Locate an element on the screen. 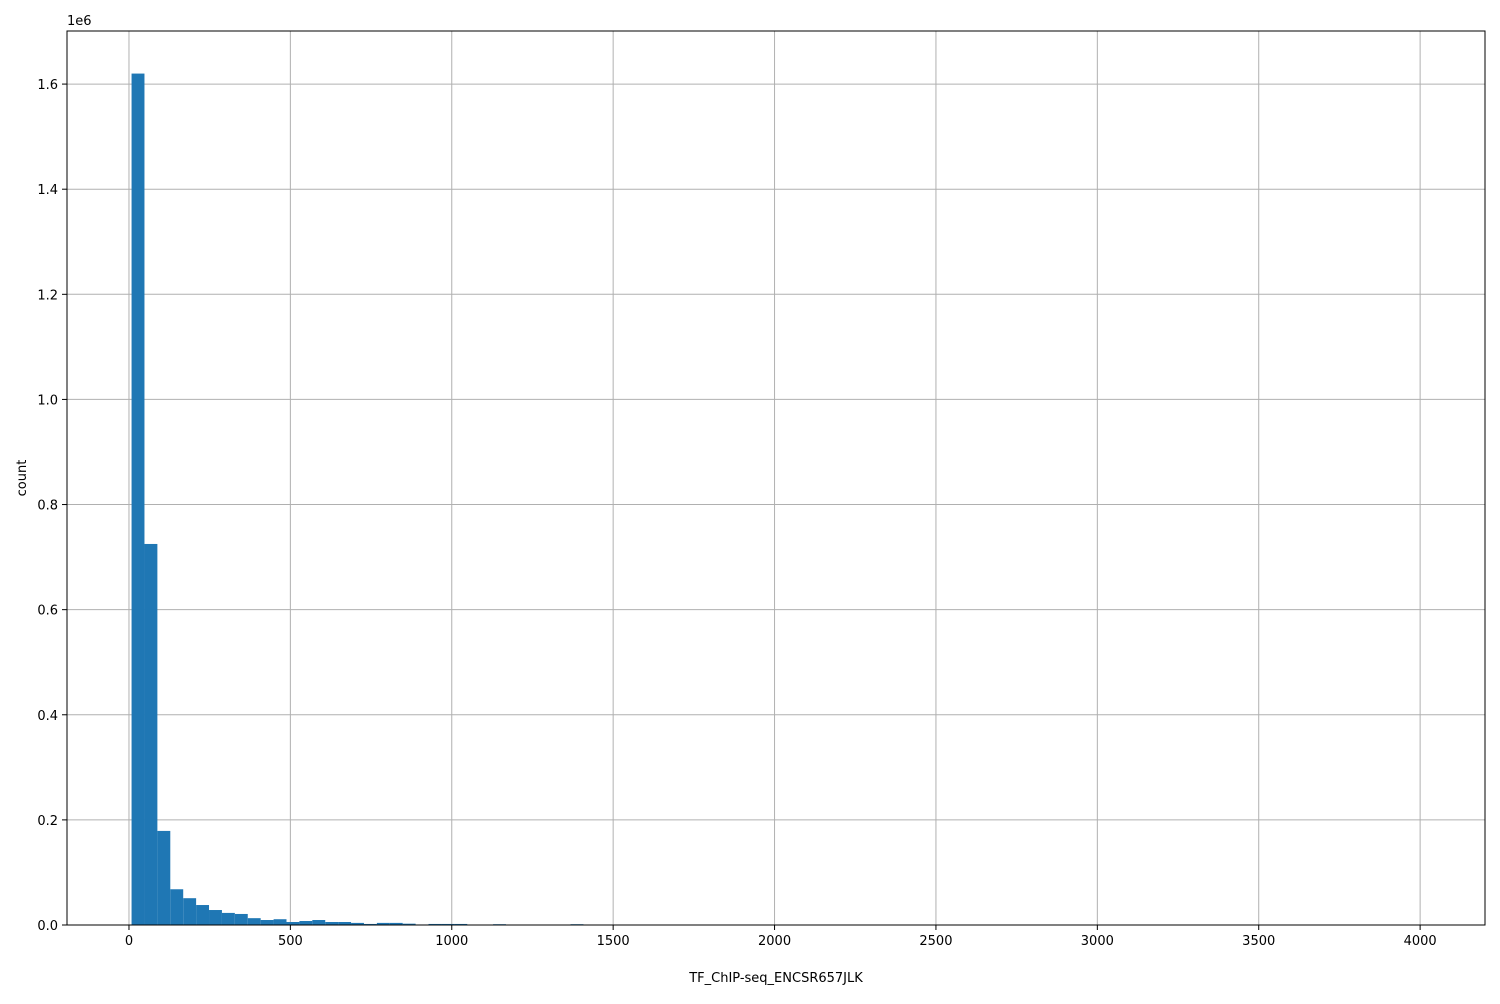 The width and height of the screenshot is (1500, 1004). y-tick-label: 1.6 is located at coordinates (47, 85).